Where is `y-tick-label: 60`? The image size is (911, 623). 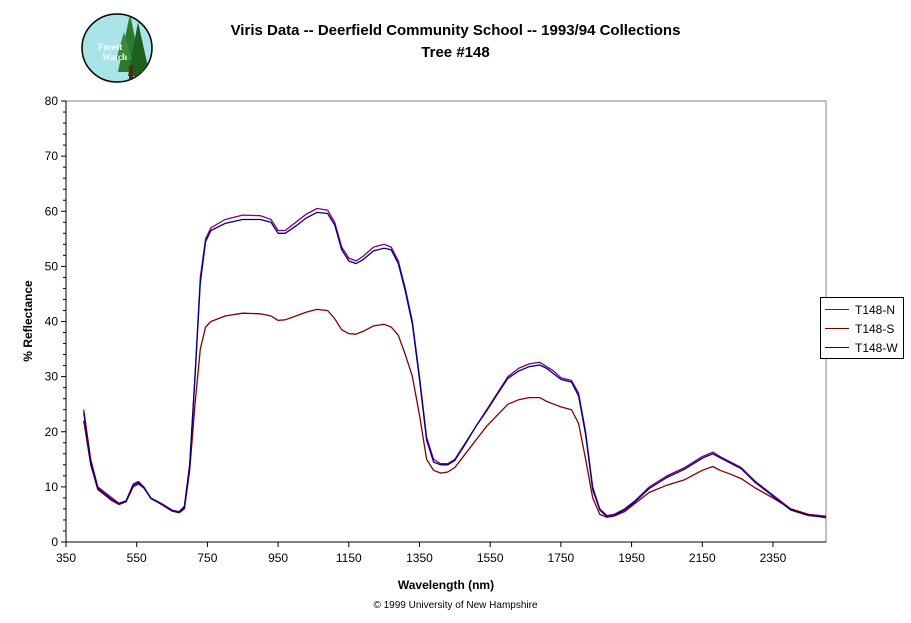 y-tick-label: 60 is located at coordinates (52, 211).